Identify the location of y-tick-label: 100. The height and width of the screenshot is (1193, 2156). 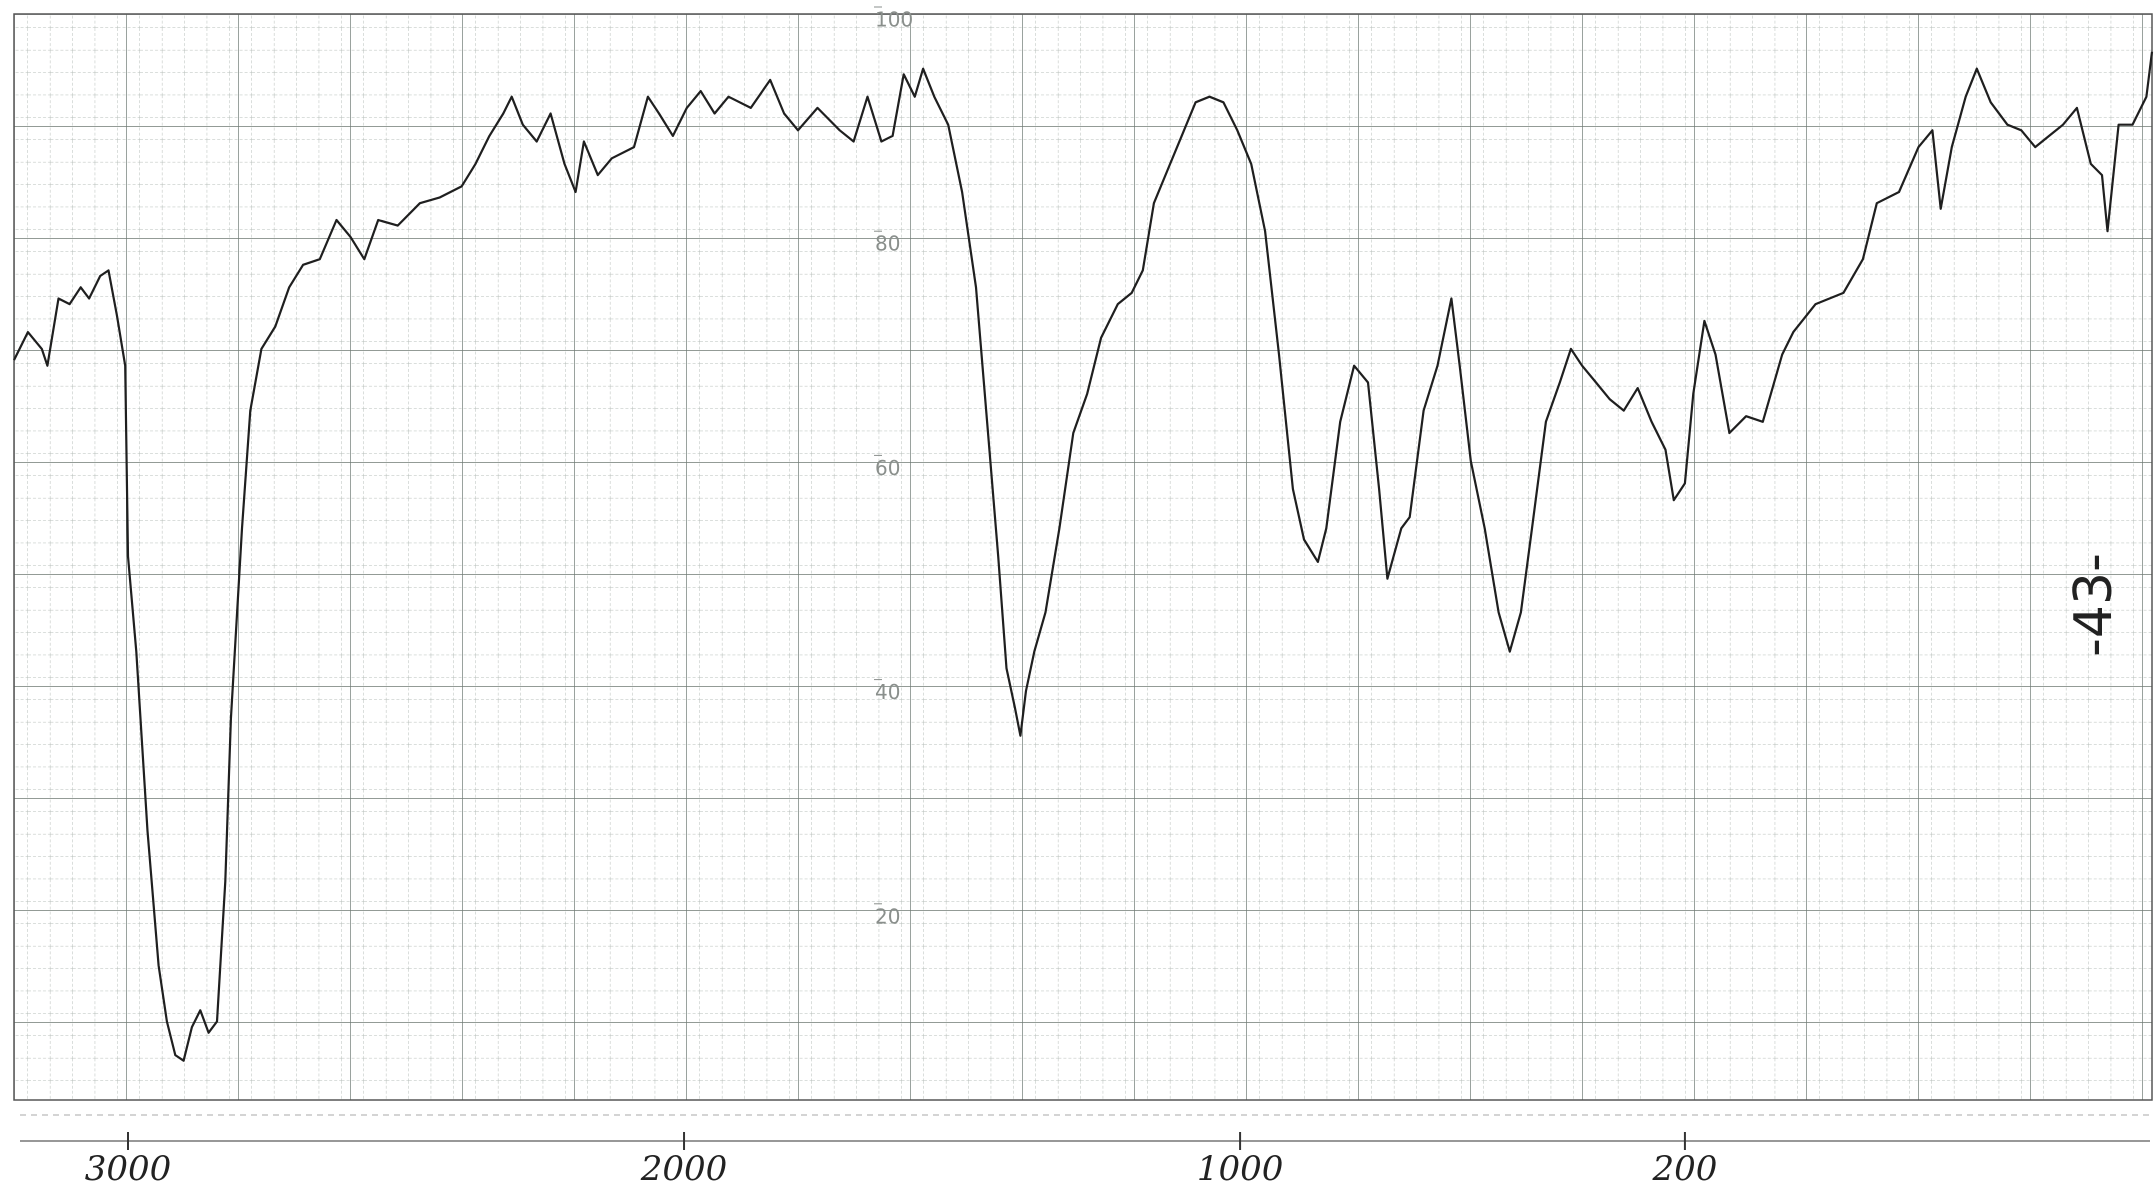
(894, 20).